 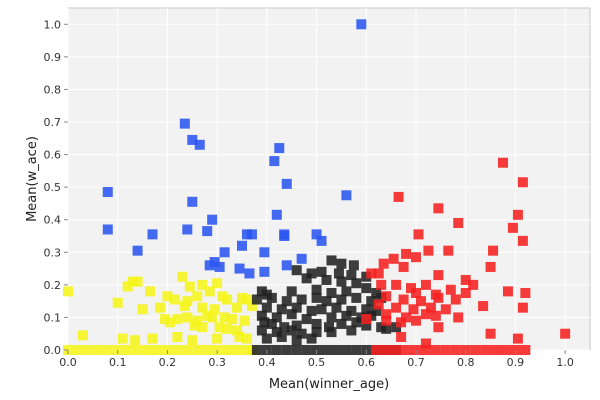 I want to click on x-tick-label: 0.9, so click(x=516, y=362).